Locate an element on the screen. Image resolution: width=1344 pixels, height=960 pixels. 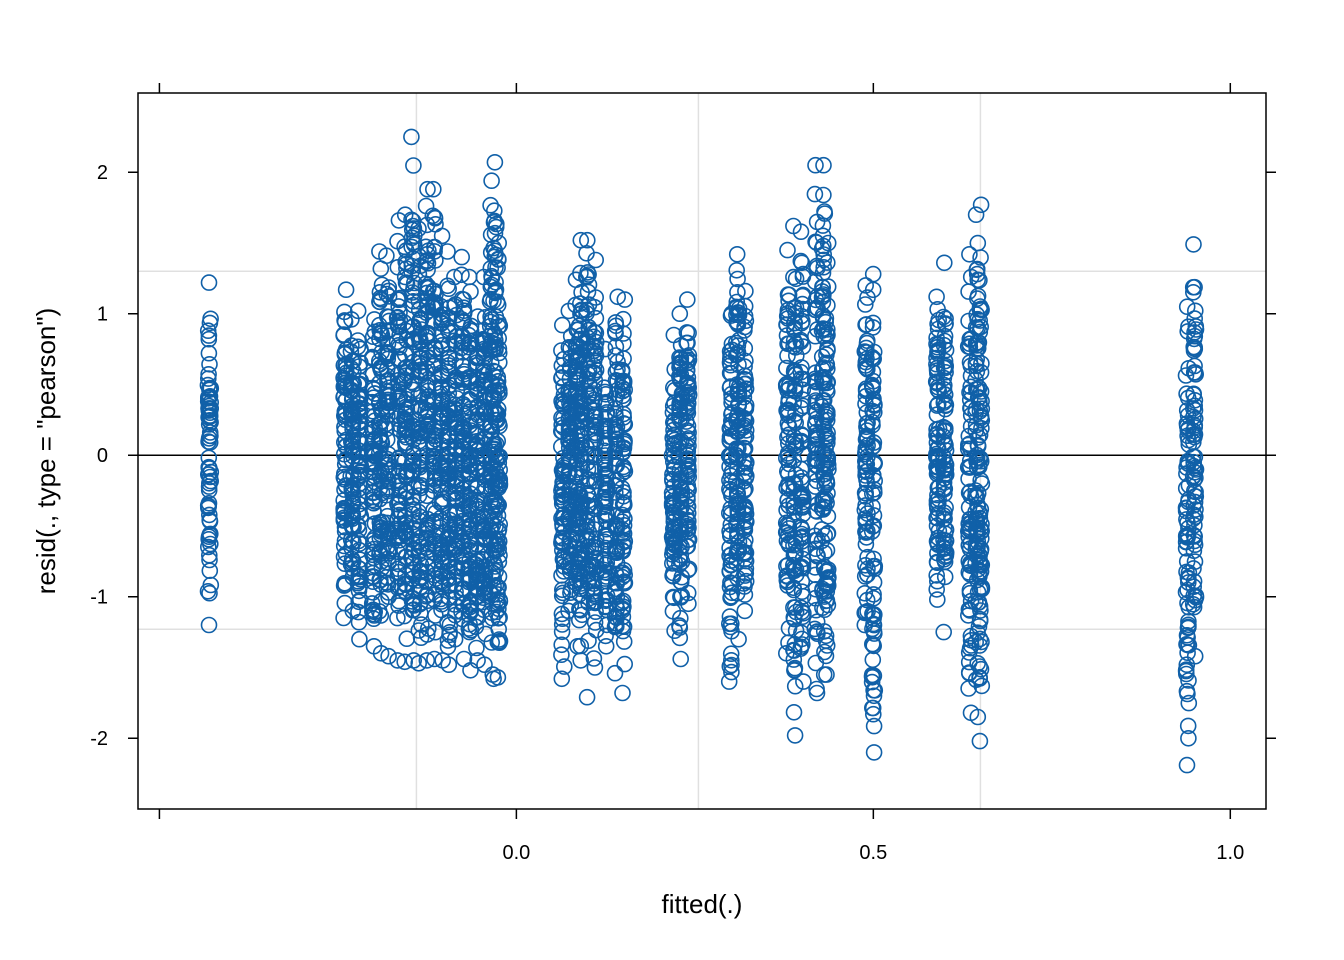
y-tick-label: 0 is located at coordinates (102, 456).